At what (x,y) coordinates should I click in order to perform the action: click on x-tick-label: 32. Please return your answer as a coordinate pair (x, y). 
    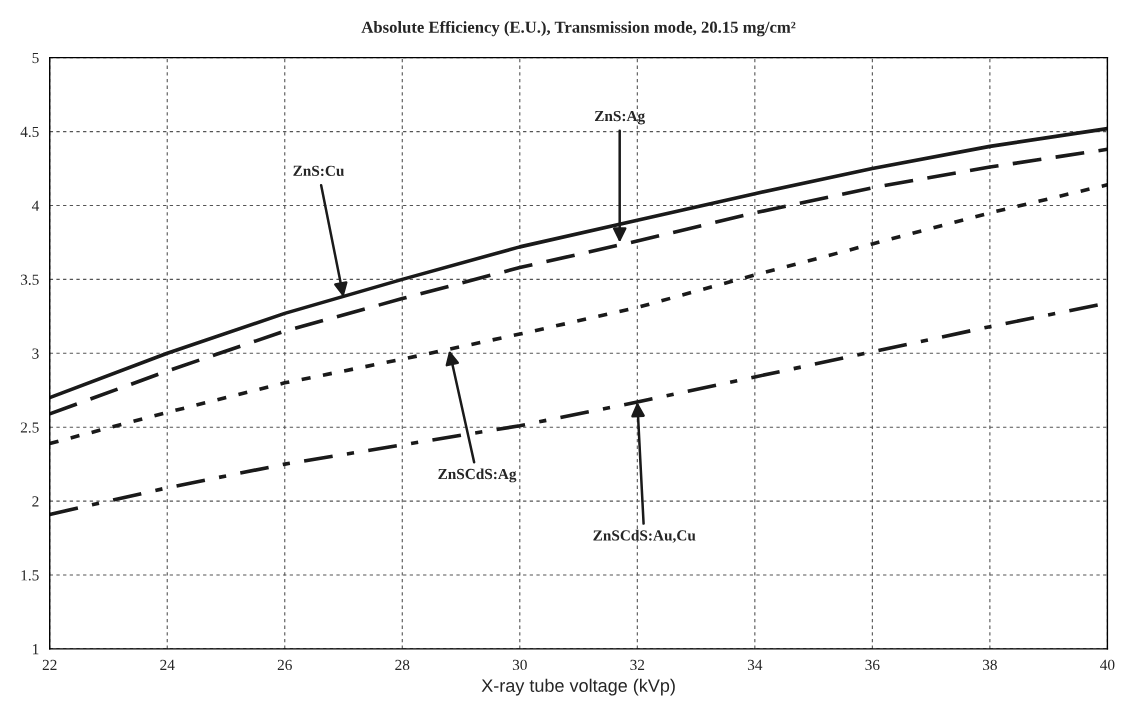
    Looking at the image, I should click on (637, 665).